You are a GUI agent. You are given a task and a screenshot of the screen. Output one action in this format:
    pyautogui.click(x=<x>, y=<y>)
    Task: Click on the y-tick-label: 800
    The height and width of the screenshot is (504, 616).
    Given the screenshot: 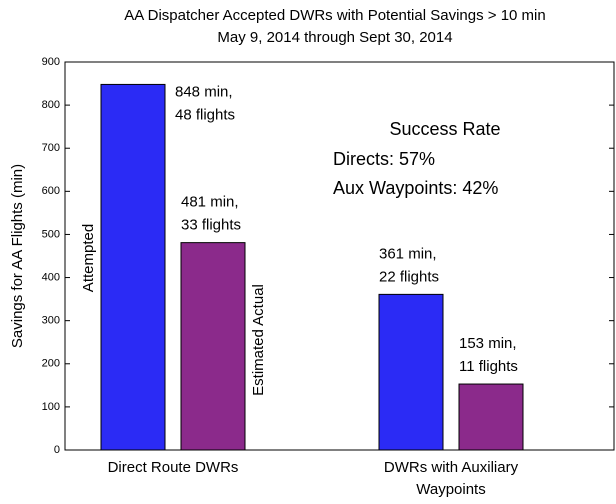 What is the action you would take?
    pyautogui.click(x=51, y=105)
    